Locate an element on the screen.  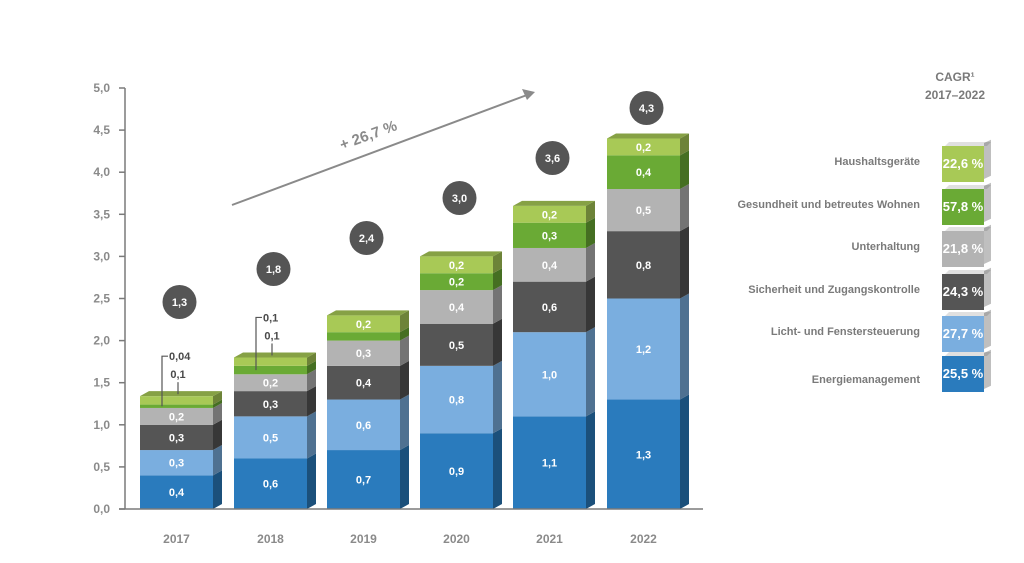
segment-value-label: 1,2 is located at coordinates (643, 350).